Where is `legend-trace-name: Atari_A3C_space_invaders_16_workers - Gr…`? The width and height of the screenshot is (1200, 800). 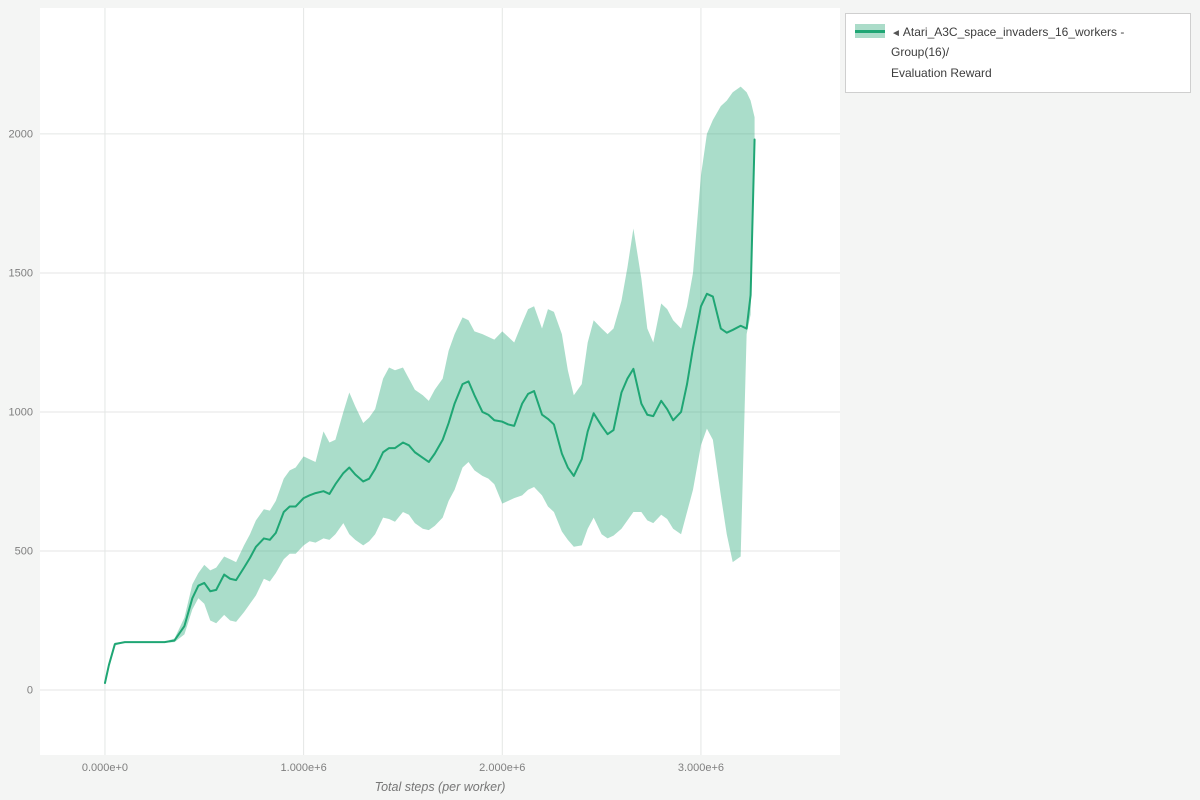 legend-trace-name: Atari_A3C_space_invaders_16_workers - Gr… is located at coordinates (1008, 42).